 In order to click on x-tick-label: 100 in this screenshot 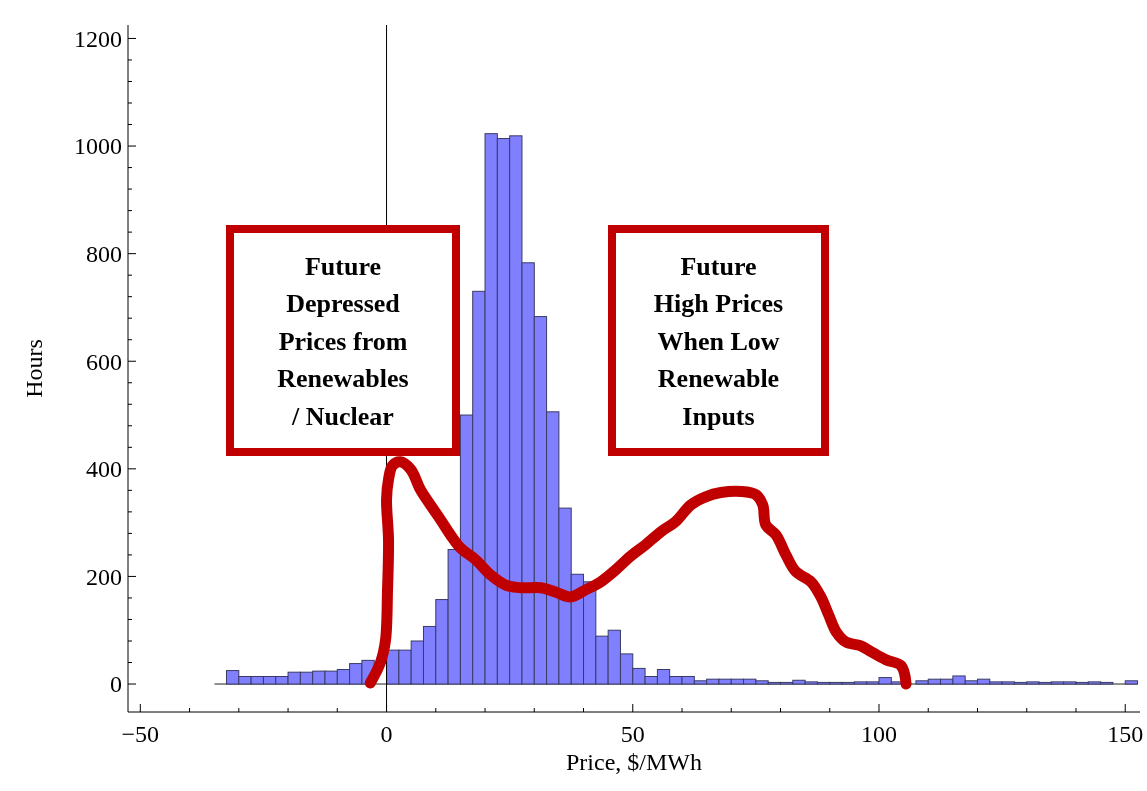, I will do `click(879, 734)`.